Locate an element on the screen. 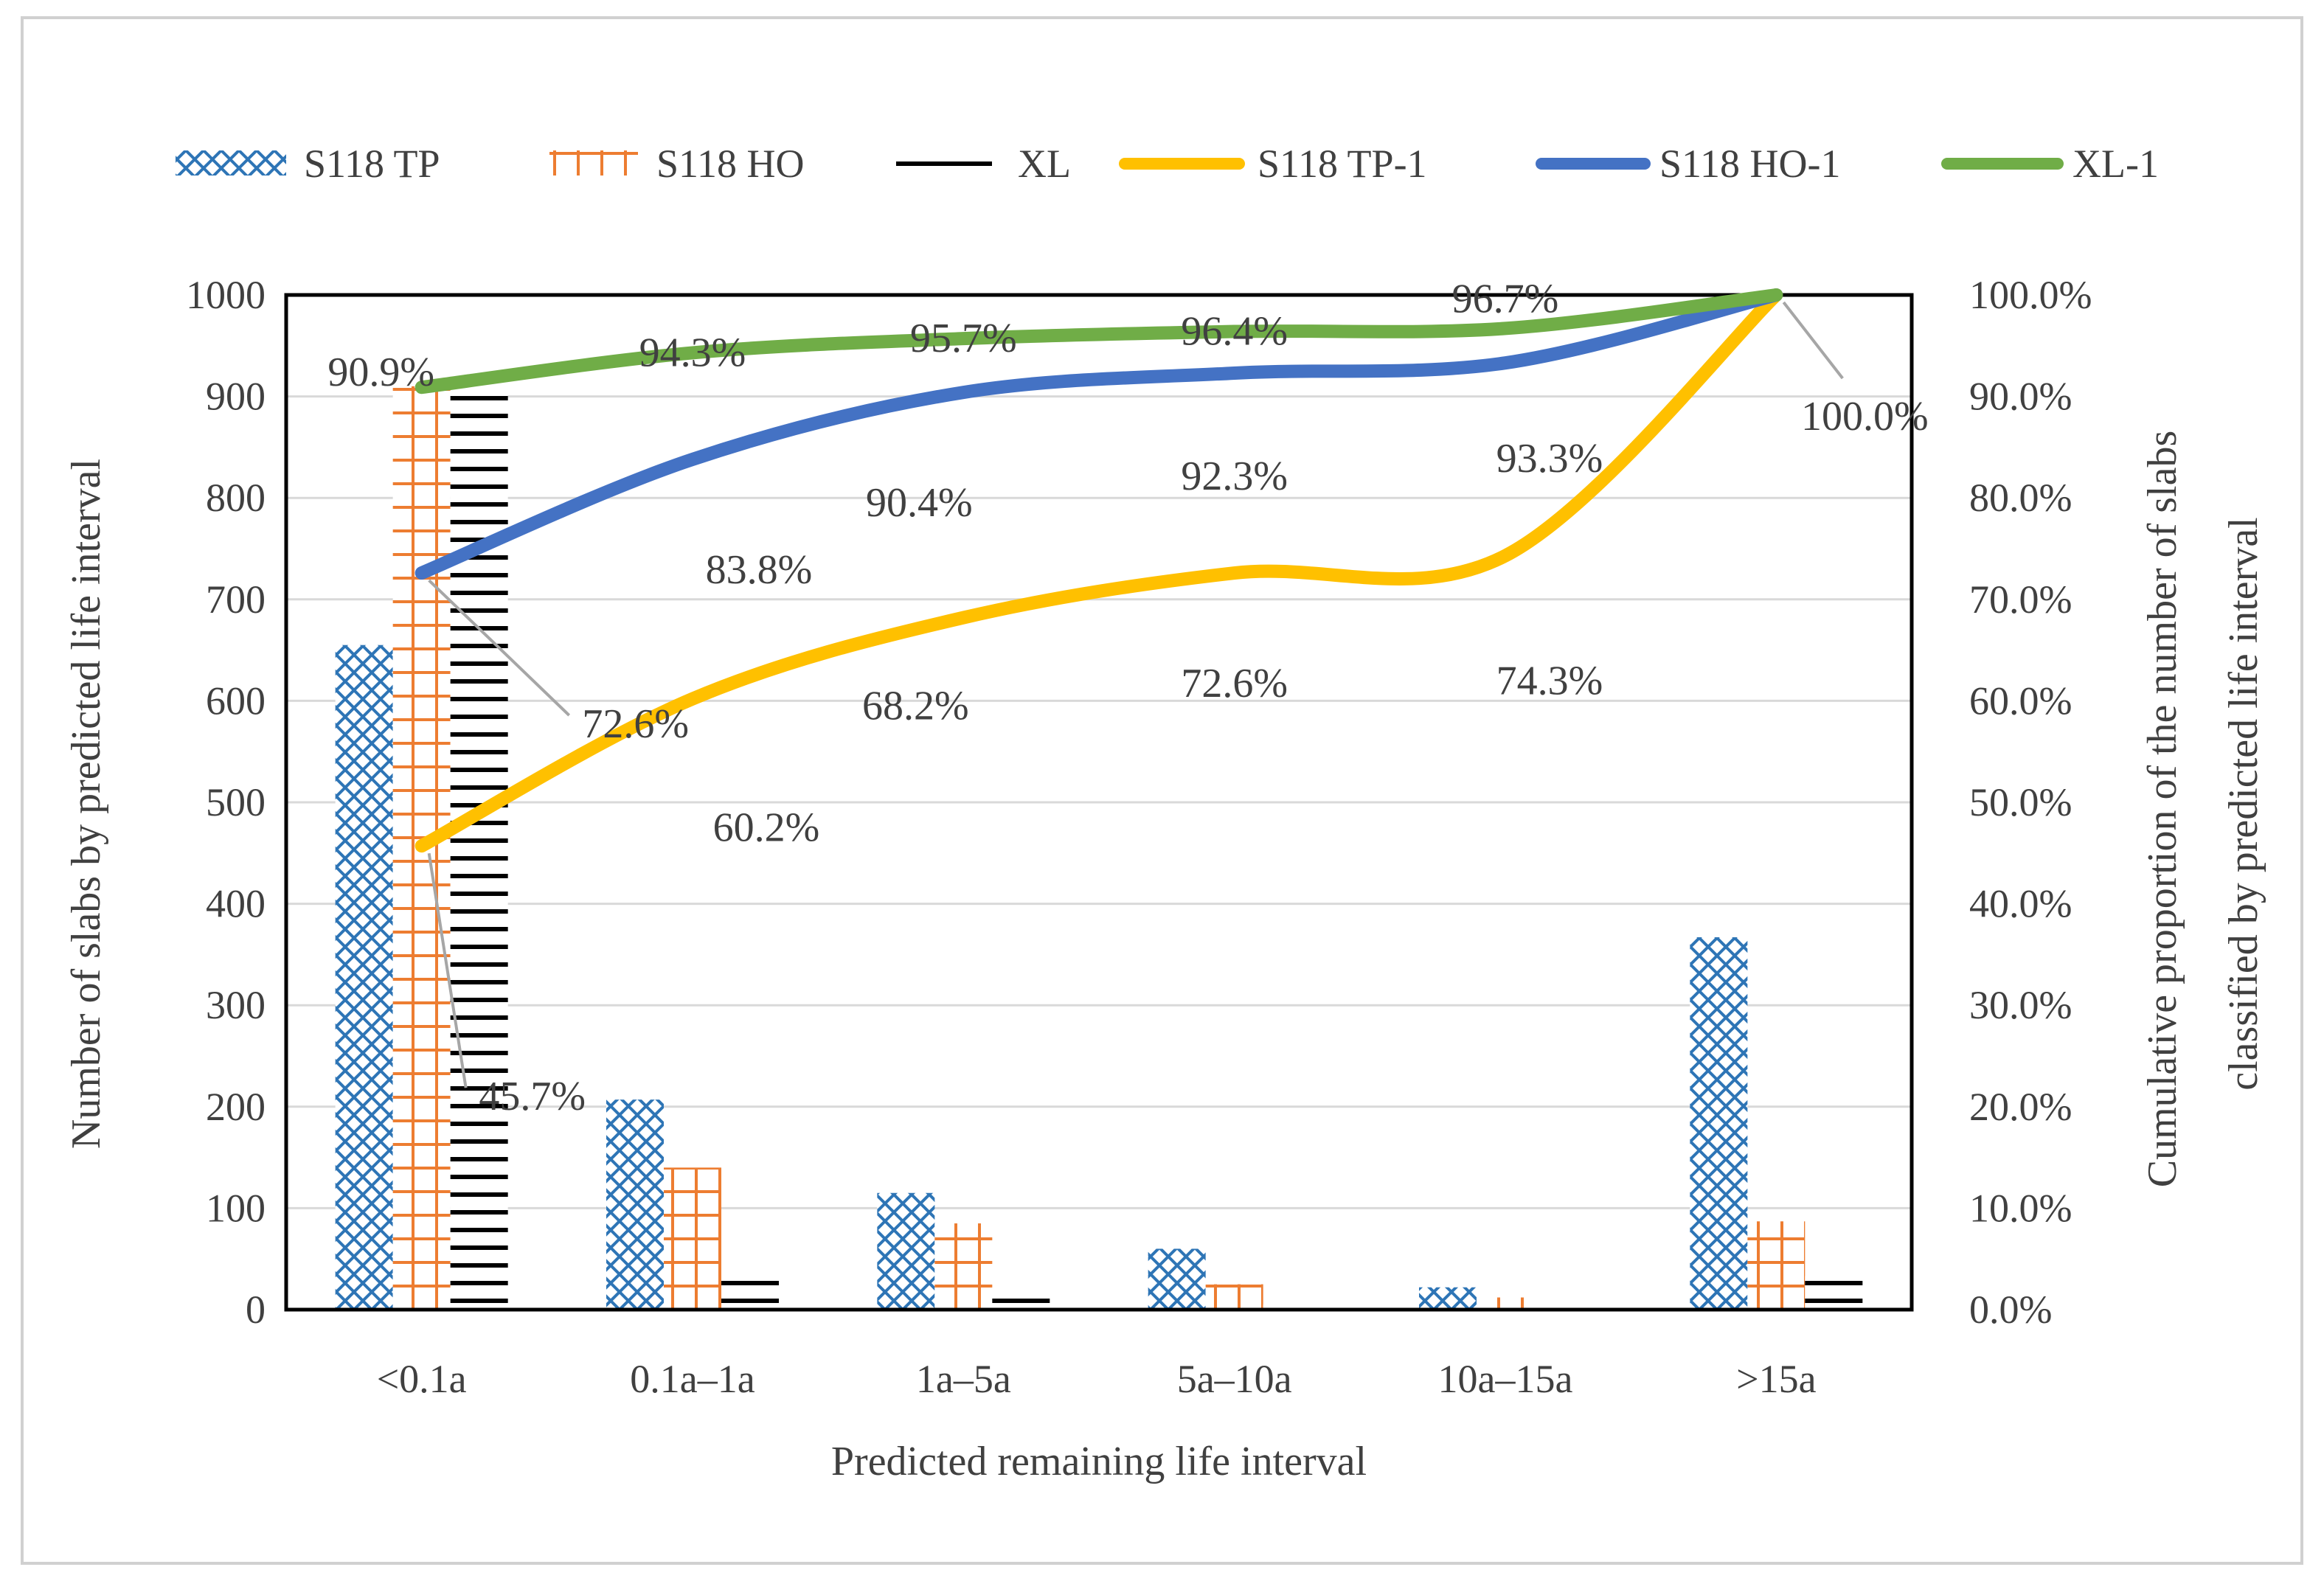  legend-item-s118-tp-1: S118 TP-1 is located at coordinates (1273, 164).